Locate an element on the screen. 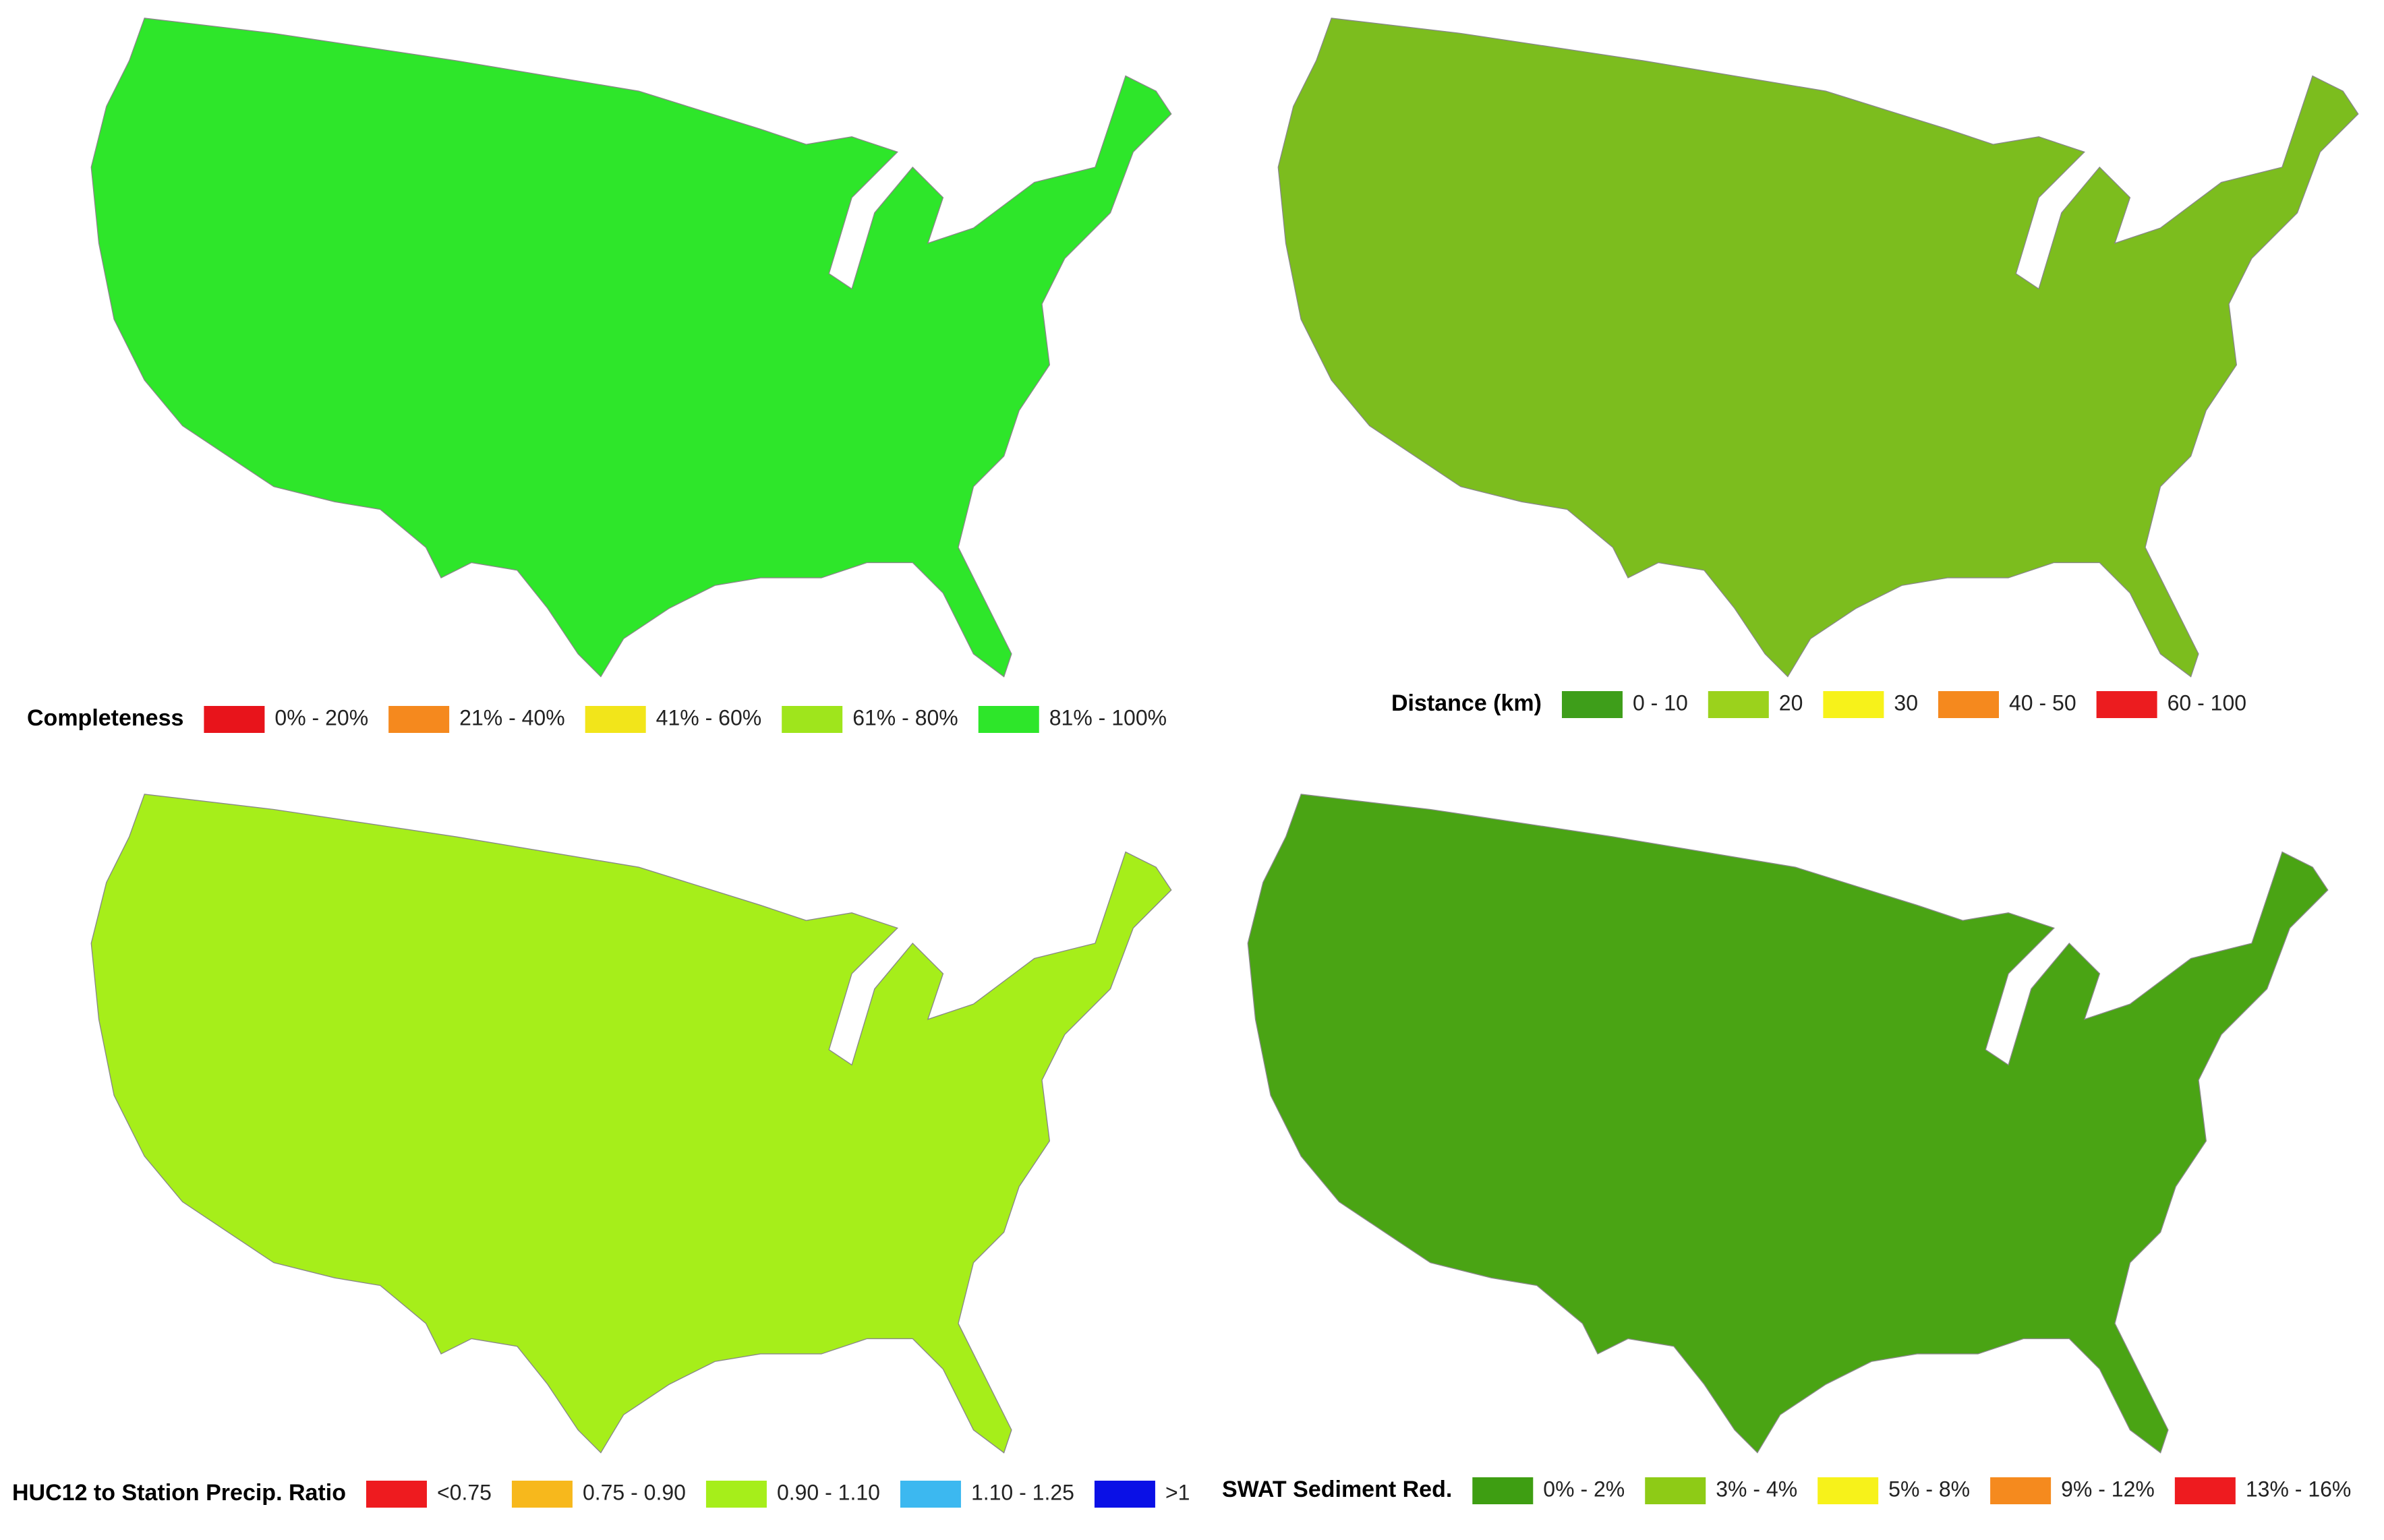 This screenshot has width=2384, height=1540. legend-label: >1 is located at coordinates (1177, 1492).